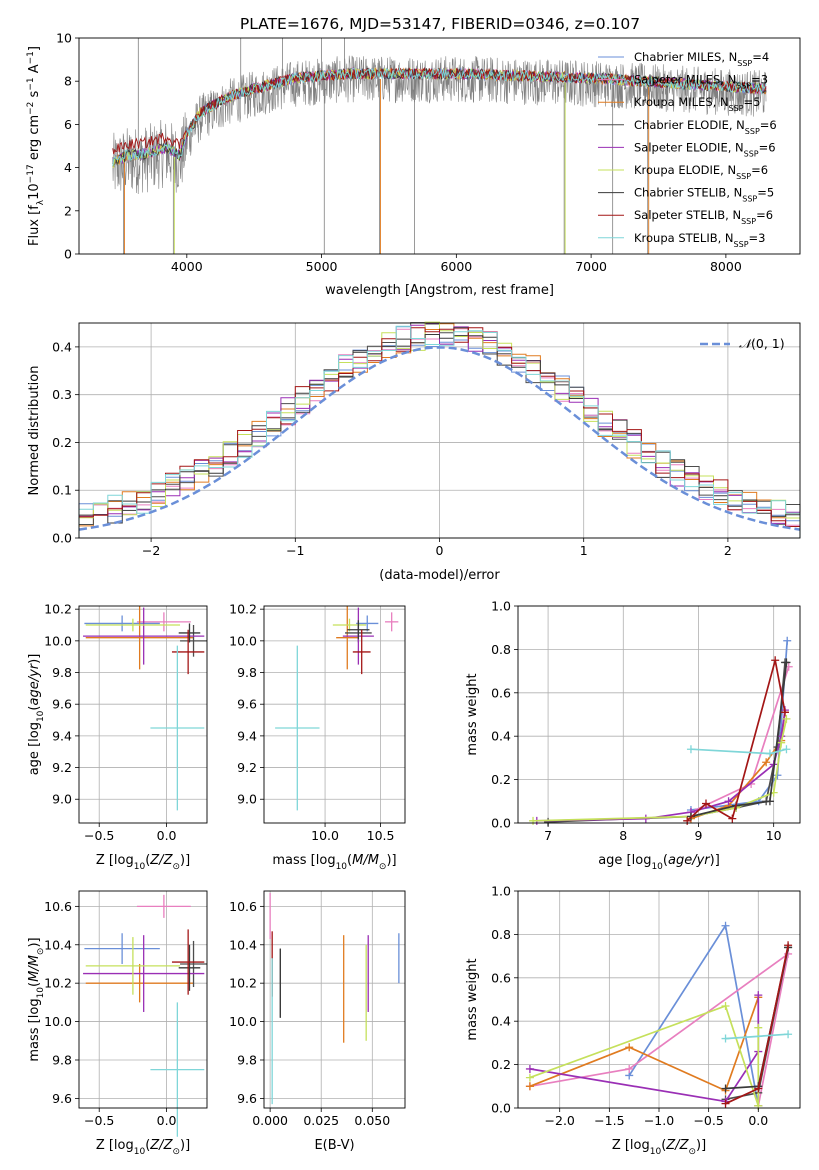  I want to click on legend-label: Kroupa MILES, NSSP=5, so click(697, 104).